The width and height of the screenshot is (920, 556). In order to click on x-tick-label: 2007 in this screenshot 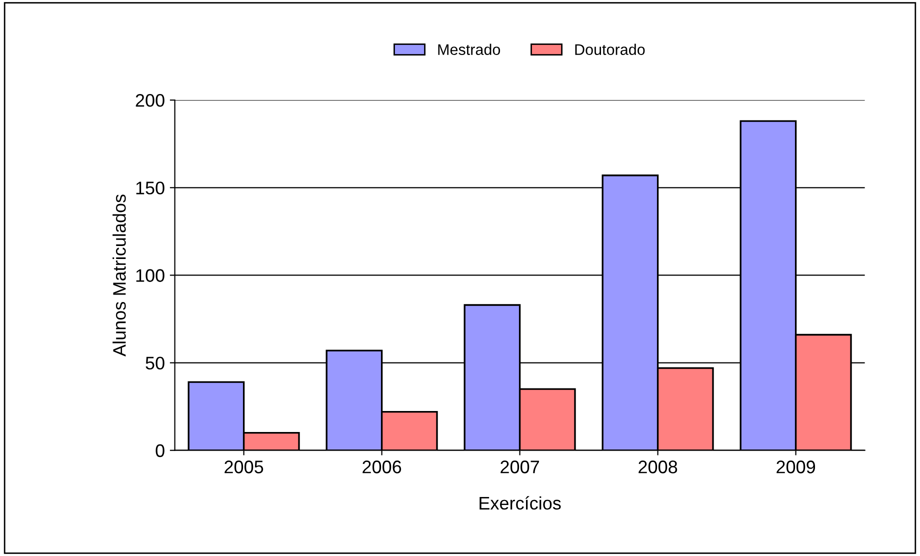, I will do `click(519, 467)`.